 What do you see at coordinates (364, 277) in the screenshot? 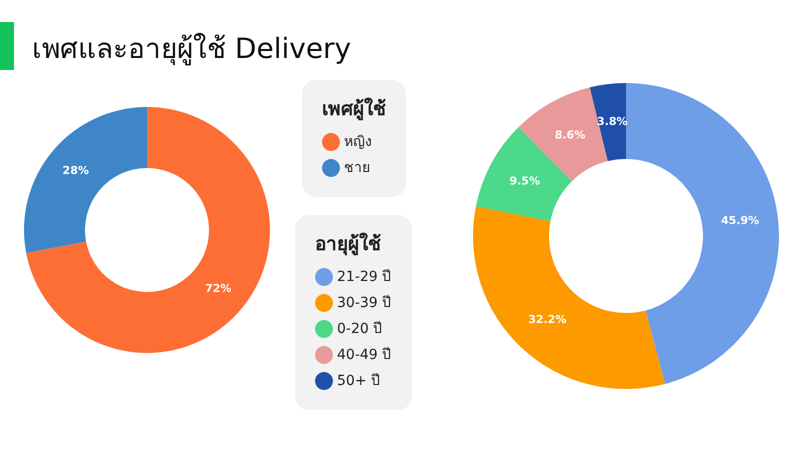
I see `legend-label: 21-29 ปี` at bounding box center [364, 277].